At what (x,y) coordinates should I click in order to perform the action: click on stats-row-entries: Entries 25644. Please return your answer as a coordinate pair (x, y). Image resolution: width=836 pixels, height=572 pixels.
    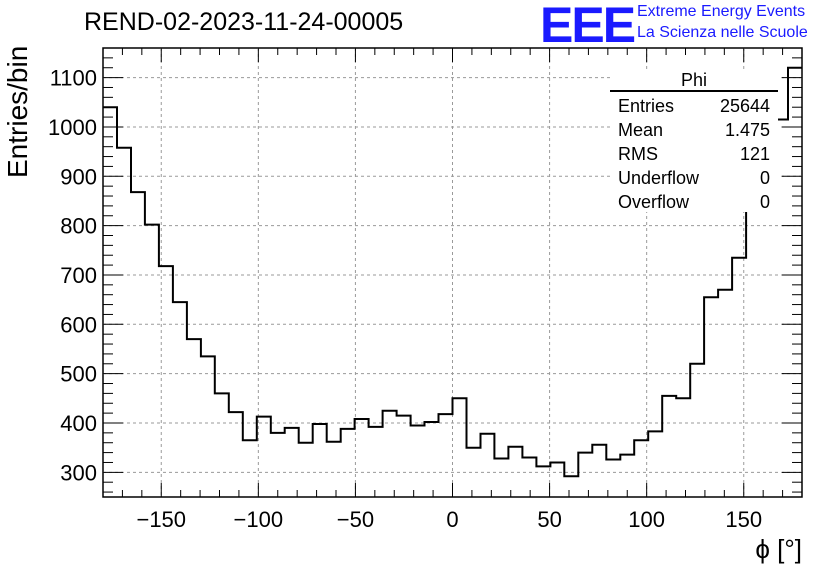
    Looking at the image, I should click on (694, 106).